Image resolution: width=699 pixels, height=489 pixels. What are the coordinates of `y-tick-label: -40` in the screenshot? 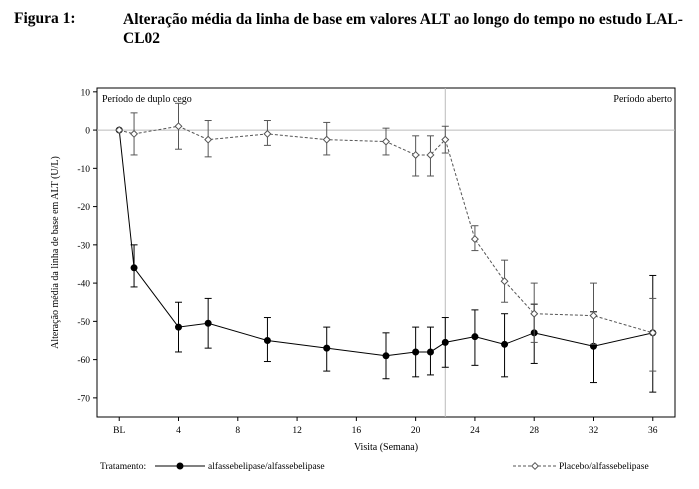 It's located at (83, 285).